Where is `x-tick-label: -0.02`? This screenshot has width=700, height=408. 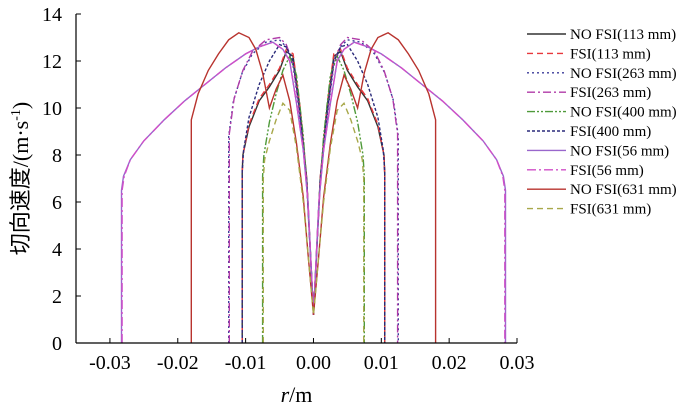 x-tick-label: -0.02 is located at coordinates (178, 363).